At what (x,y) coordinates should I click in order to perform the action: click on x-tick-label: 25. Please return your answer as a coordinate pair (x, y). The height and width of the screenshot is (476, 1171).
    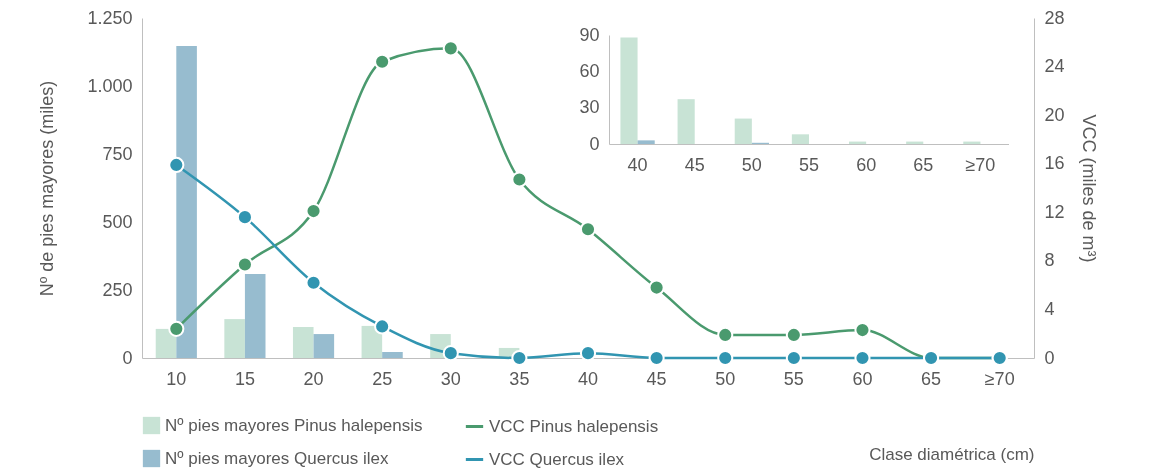
    Looking at the image, I should click on (382, 378).